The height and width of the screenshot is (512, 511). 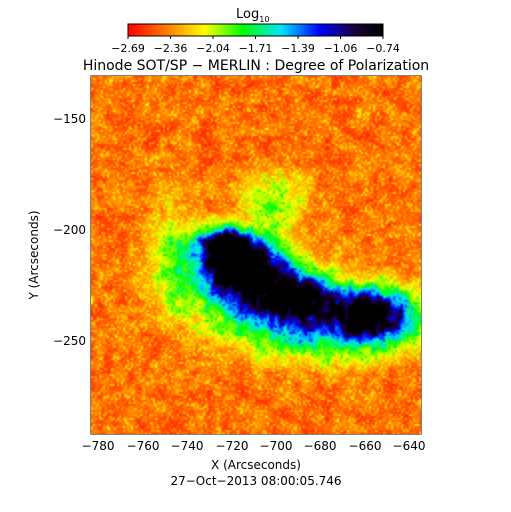 I want to click on y-tick-label: −150, so click(x=69, y=119).